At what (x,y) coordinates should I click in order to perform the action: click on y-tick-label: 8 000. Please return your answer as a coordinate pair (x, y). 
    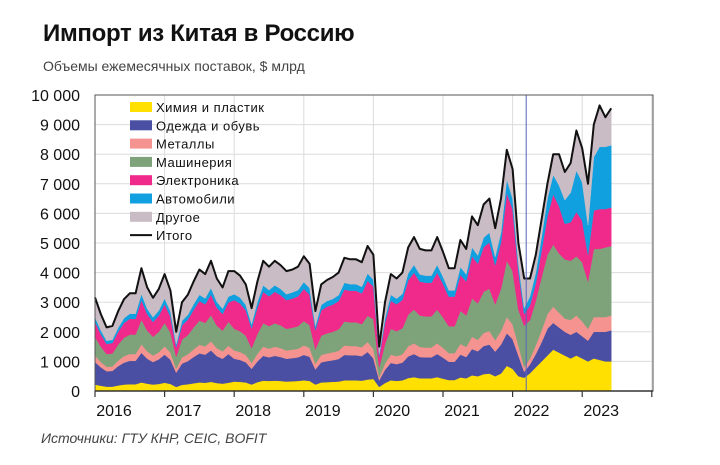
    Looking at the image, I should click on (60, 155).